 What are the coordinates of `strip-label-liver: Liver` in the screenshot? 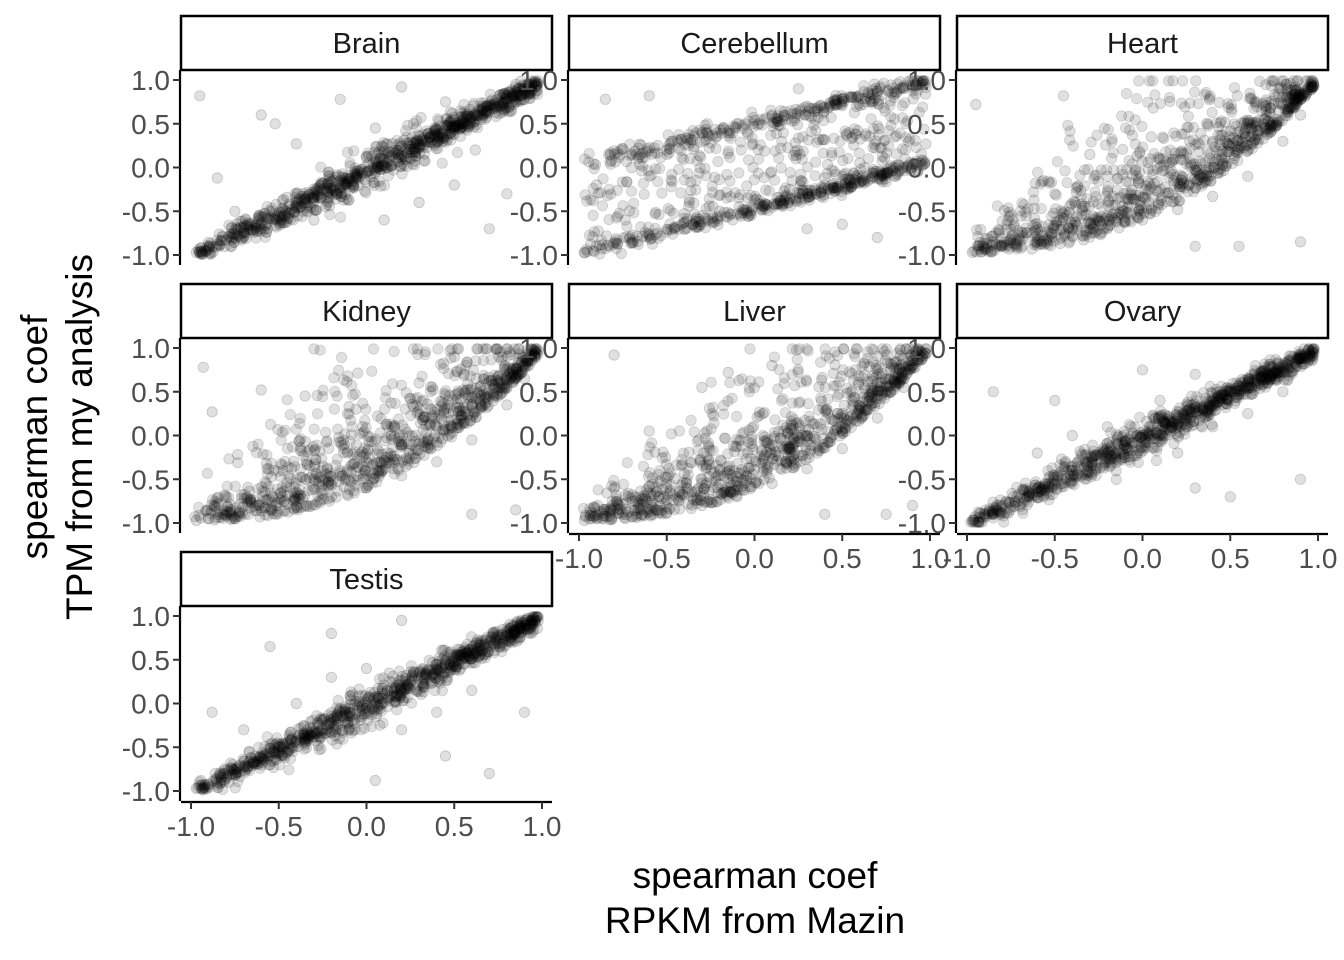 It's located at (754, 312).